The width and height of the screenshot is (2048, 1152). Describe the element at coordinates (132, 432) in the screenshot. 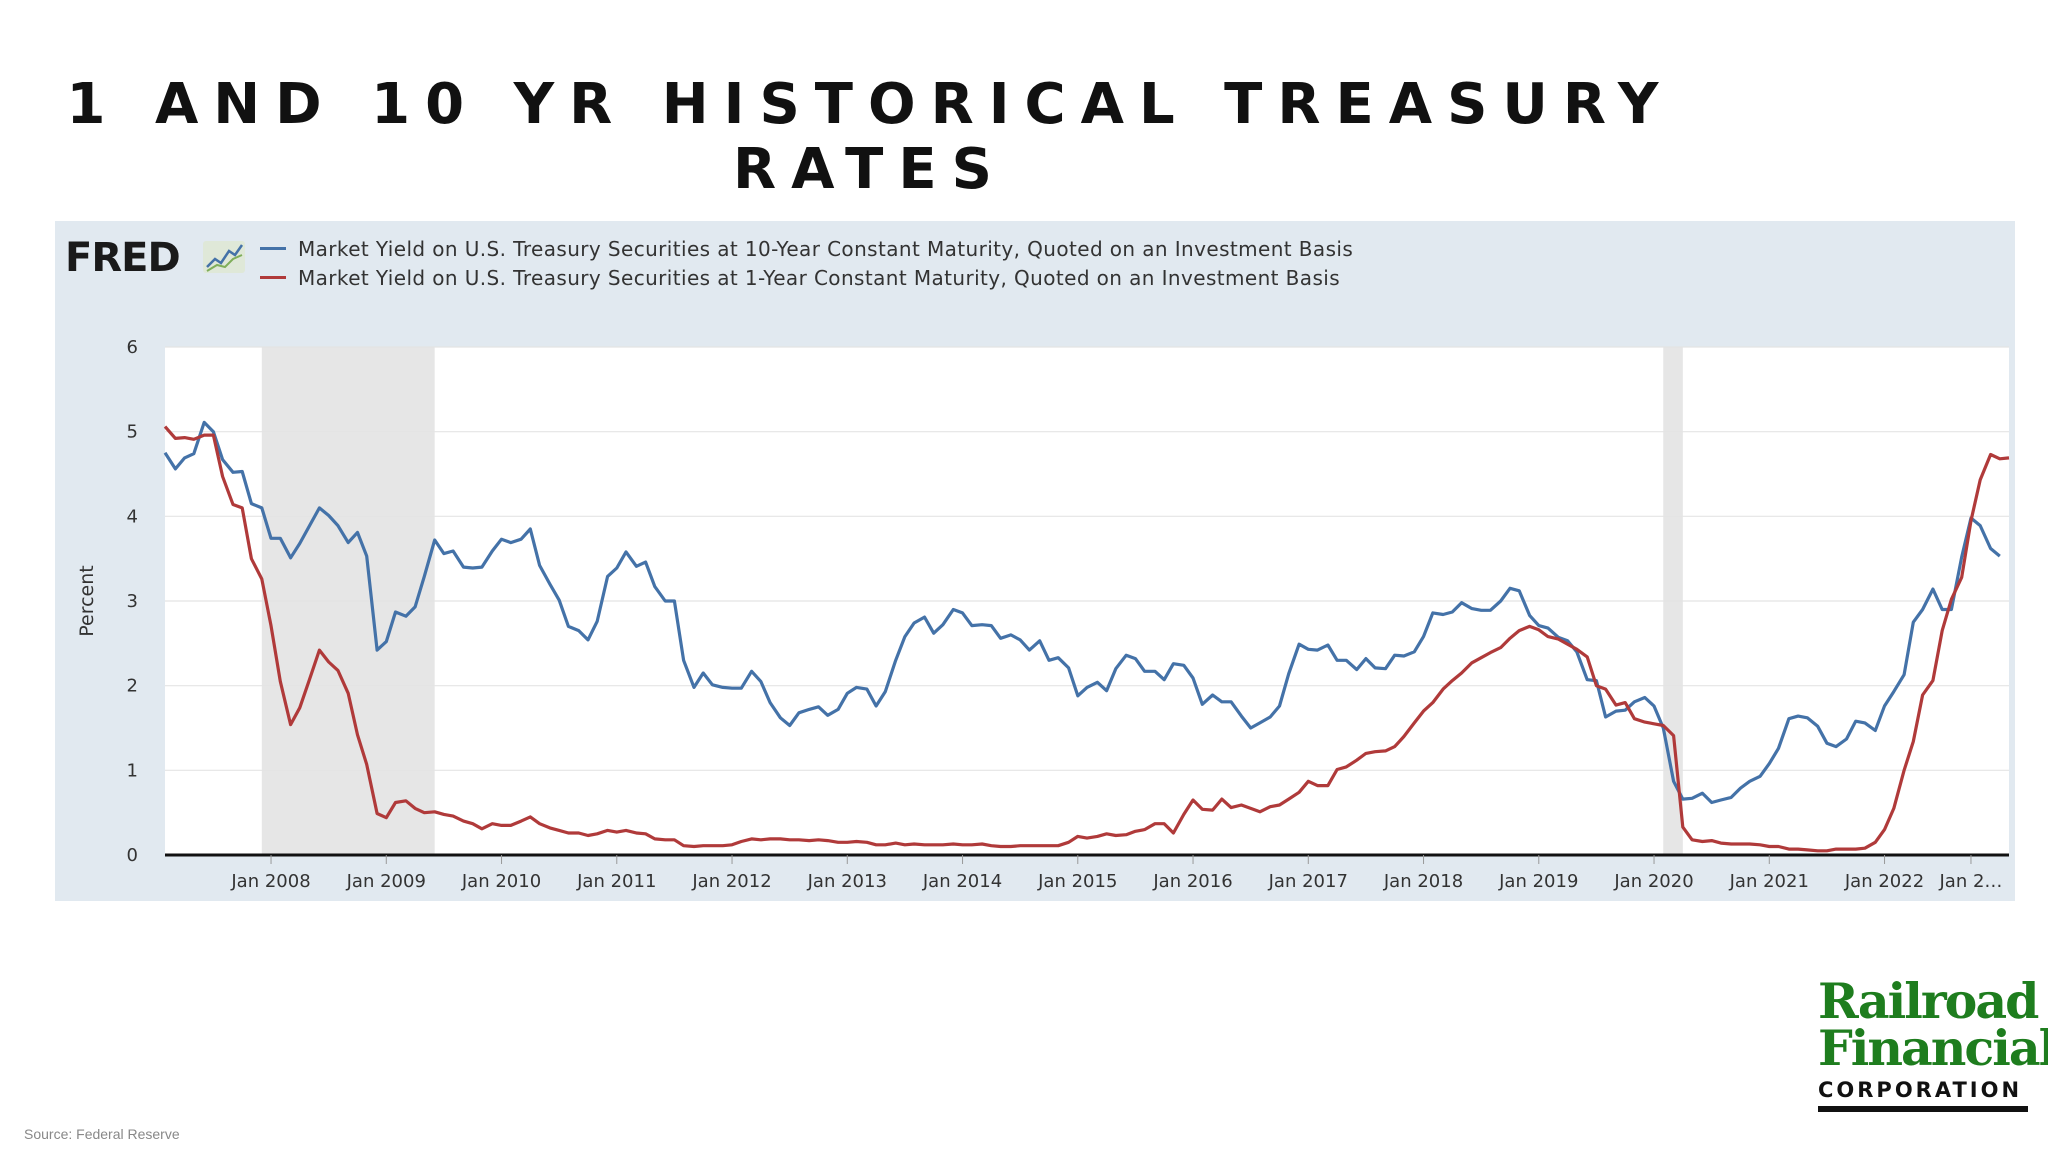

I see `y-tick-label-5: 5` at that location.